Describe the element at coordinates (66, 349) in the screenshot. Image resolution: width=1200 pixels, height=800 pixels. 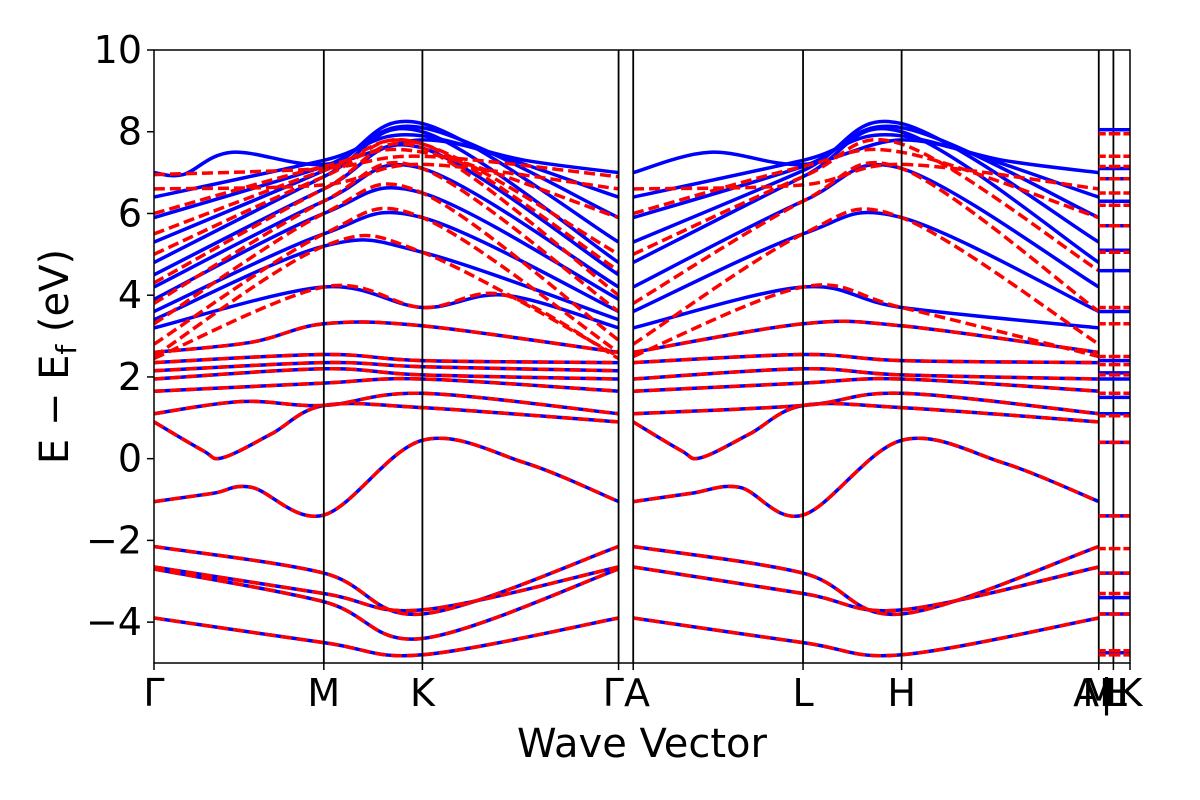
I see `y-axis-label-subscript: f` at that location.